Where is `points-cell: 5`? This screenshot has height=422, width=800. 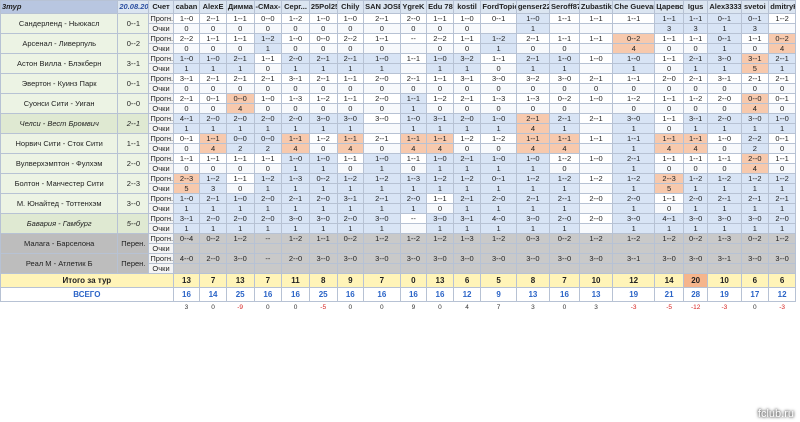
points-cell: 5 is located at coordinates (669, 188).